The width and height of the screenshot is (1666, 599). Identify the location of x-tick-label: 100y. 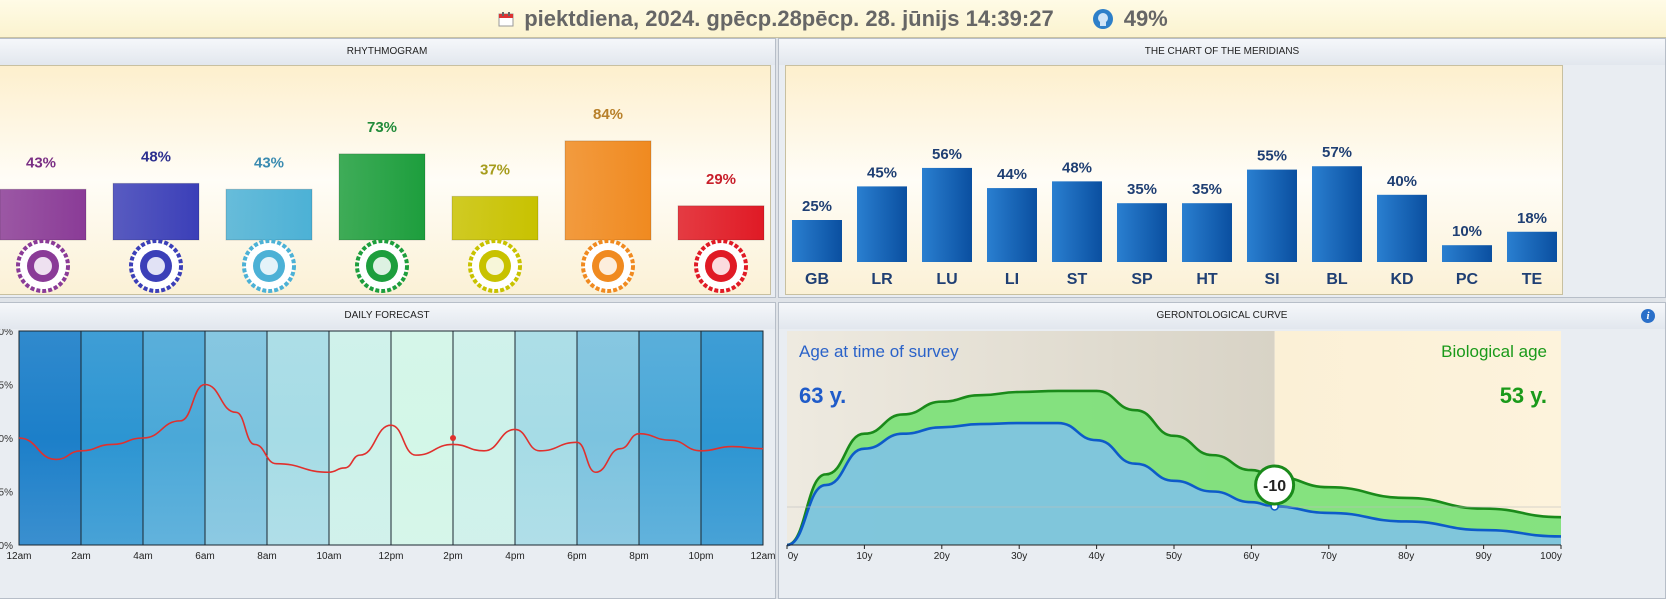
(1551, 556).